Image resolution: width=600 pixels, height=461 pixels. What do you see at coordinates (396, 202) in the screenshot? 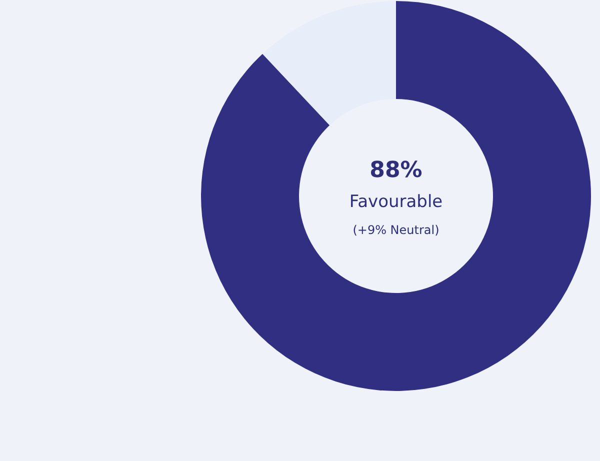
I see `text: Favourable` at bounding box center [396, 202].